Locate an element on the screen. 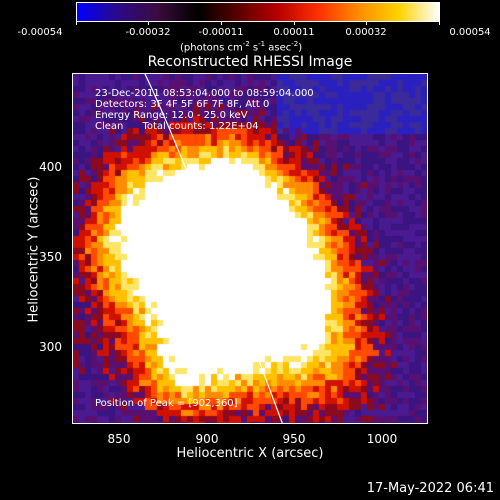 Image resolution: width=500 pixels, height=500 pixels. units-text: asec is located at coordinates (278, 48).